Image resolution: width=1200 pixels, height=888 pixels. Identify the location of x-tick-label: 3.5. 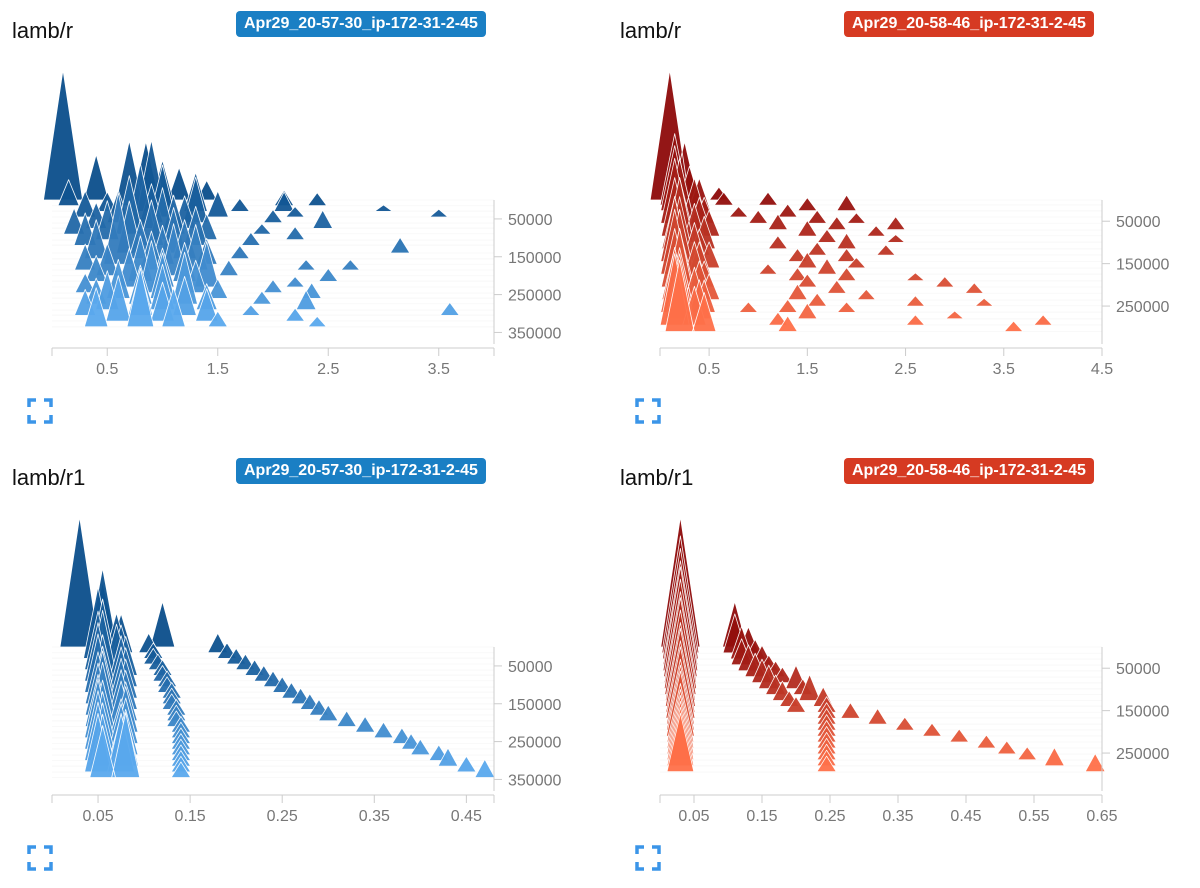
(1004, 369).